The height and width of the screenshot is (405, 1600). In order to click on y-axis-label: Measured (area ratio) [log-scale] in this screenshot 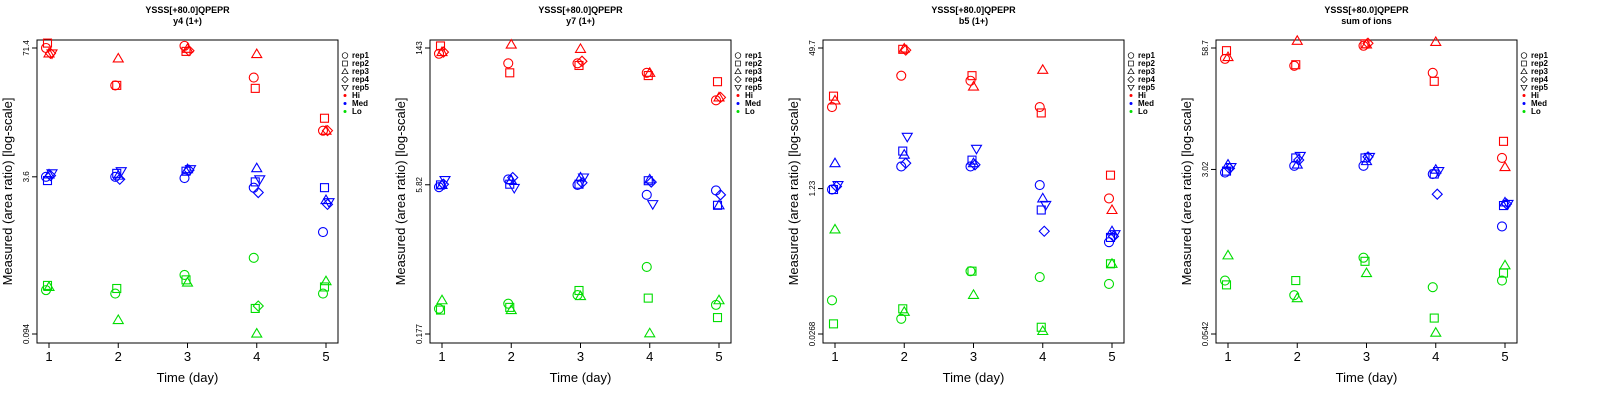, I will do `click(1186, 192)`.